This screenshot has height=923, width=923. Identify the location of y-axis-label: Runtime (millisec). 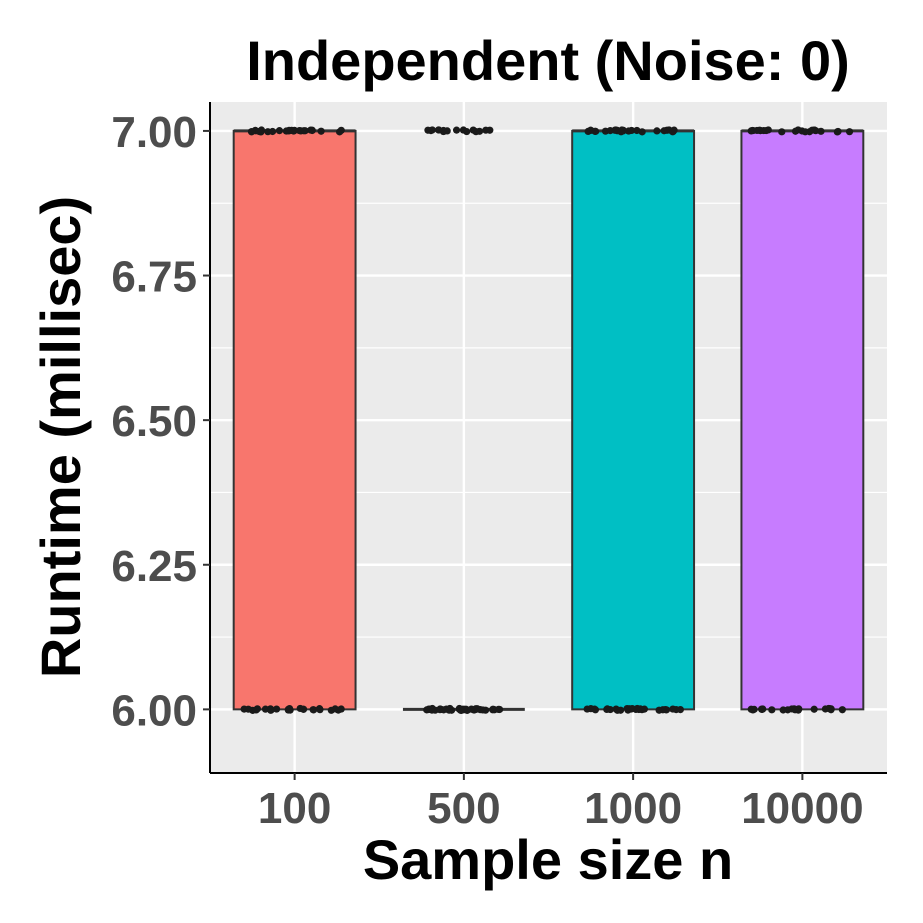
(60, 437).